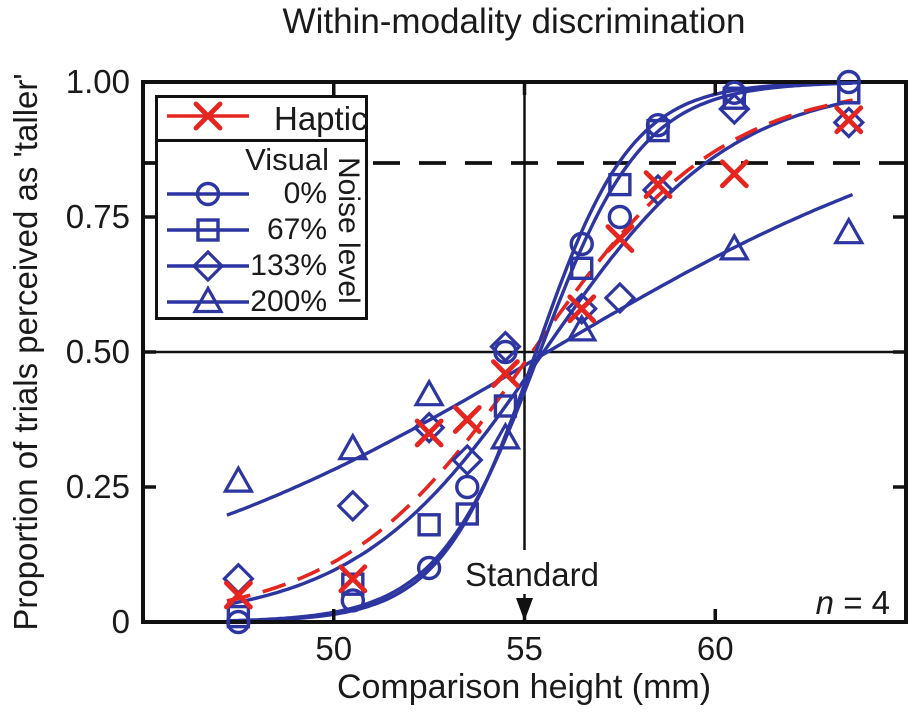  I want to click on legend-item-67pct: 67%, so click(261, 230).